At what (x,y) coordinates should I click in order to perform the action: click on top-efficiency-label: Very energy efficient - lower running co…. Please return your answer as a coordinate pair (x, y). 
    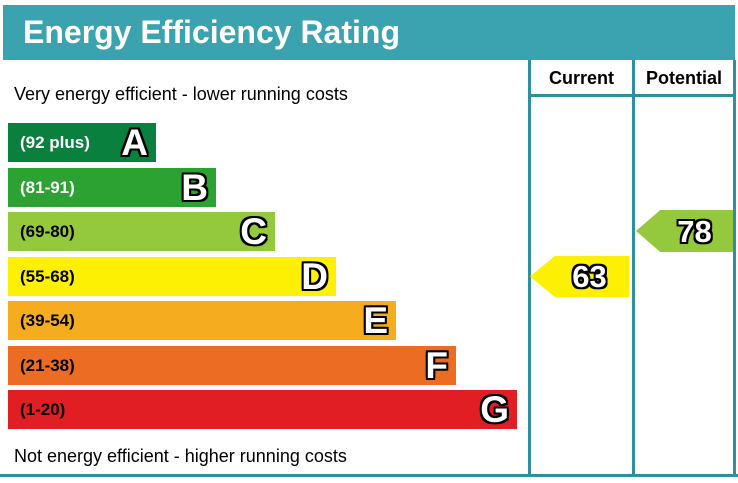
    Looking at the image, I should click on (181, 94).